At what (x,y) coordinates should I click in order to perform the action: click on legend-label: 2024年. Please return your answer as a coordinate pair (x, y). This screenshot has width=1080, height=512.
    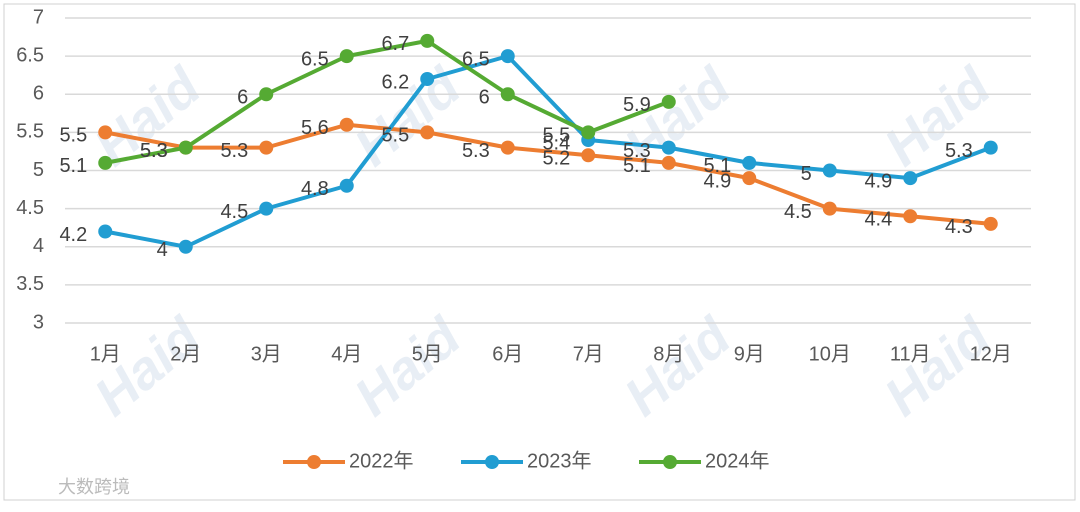
    Looking at the image, I should click on (737, 460).